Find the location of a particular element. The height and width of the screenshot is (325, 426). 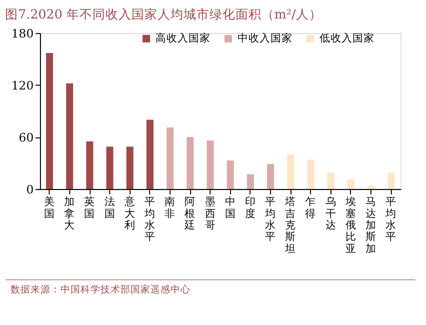

source-note: 数据来源：中国科学技术部国家遥感中心 is located at coordinates (100, 289).